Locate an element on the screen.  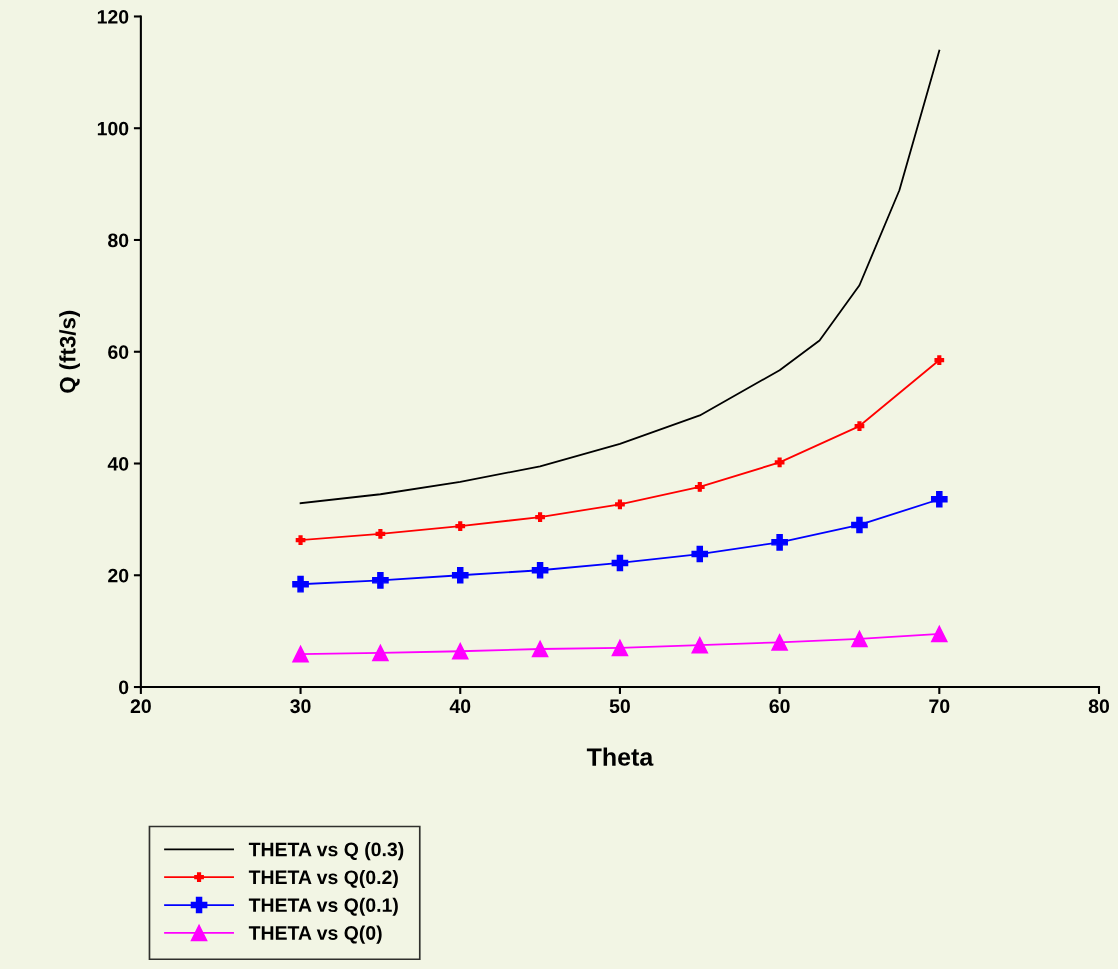
x-tick-label: 80 is located at coordinates (1099, 706).